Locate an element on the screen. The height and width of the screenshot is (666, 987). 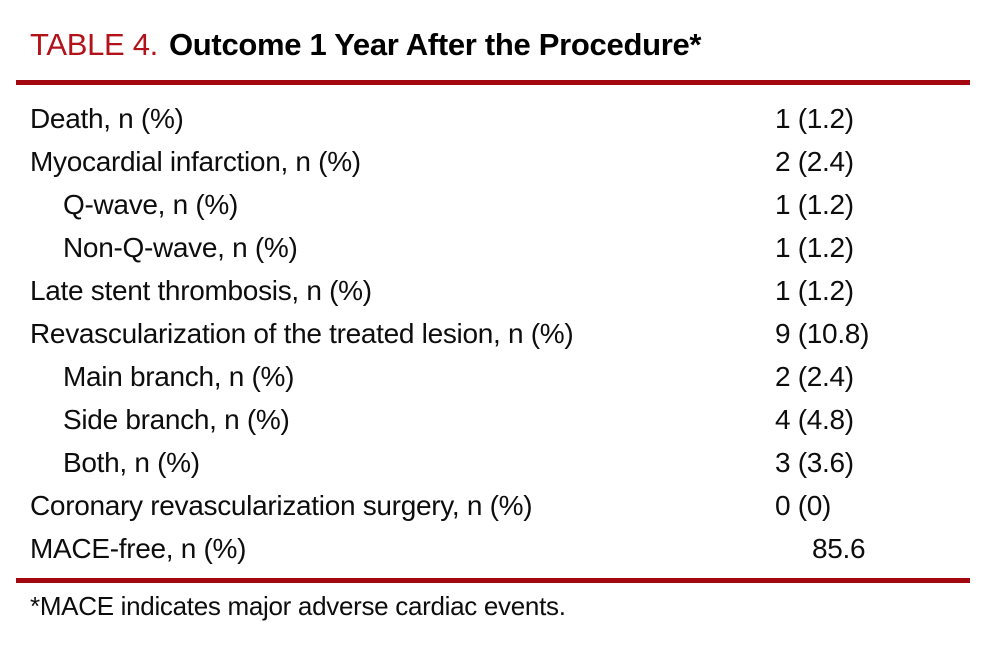
bottom-rule is located at coordinates (493, 580).